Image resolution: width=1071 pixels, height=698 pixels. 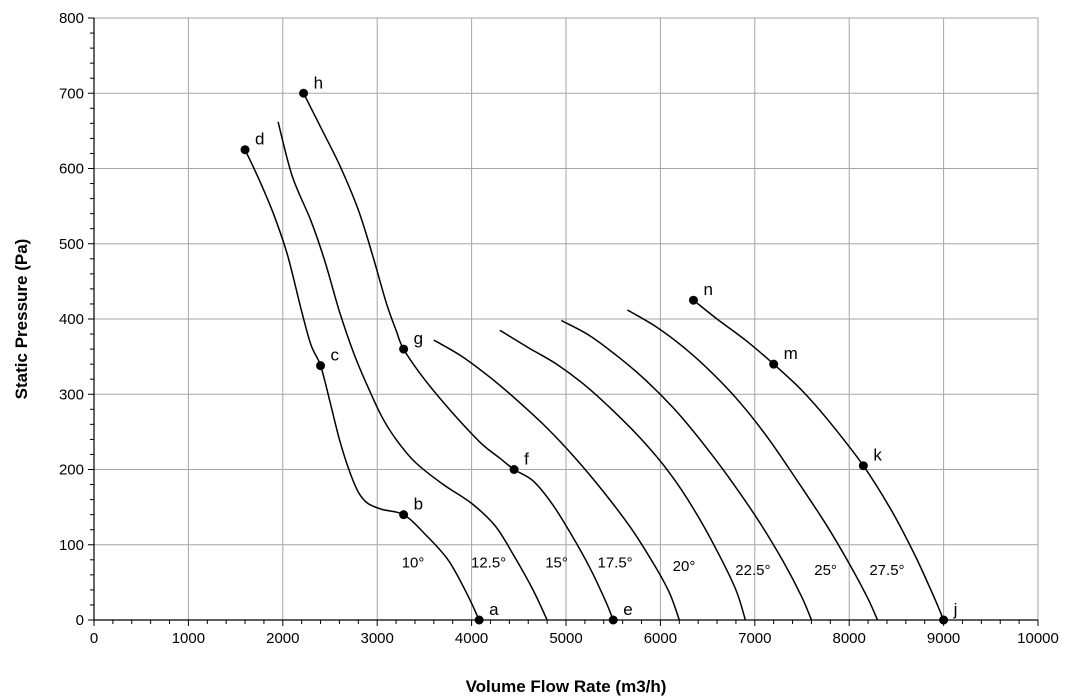 I want to click on angle-label: 20°, so click(x=684, y=566).